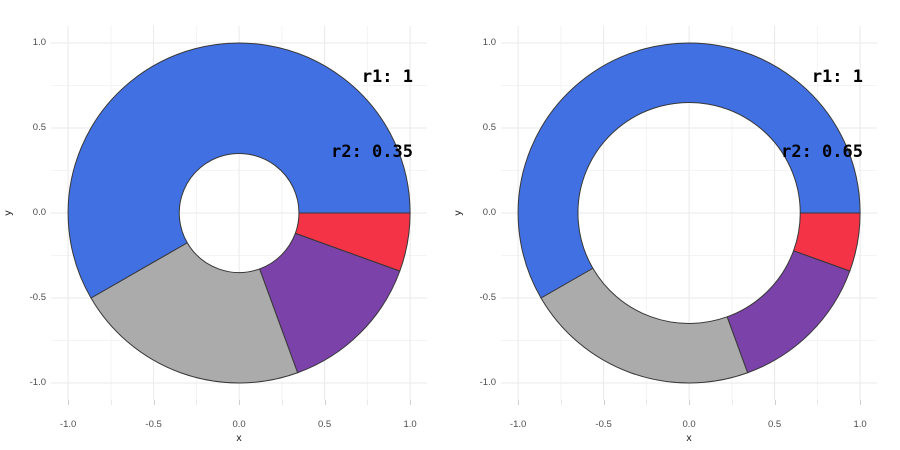 This screenshot has height=450, width=900. What do you see at coordinates (372, 115) in the screenshot?
I see `radius-annotation-left: r1: 1 r2: 0.35` at bounding box center [372, 115].